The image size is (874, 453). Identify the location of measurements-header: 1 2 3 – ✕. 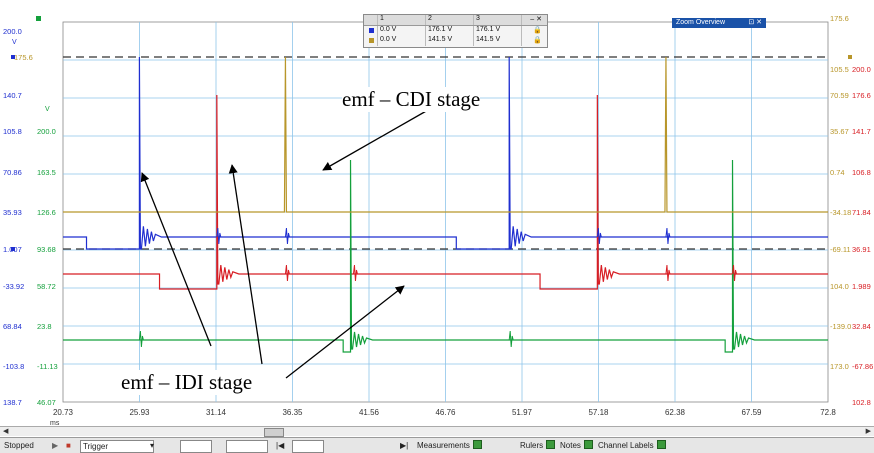
(455, 20).